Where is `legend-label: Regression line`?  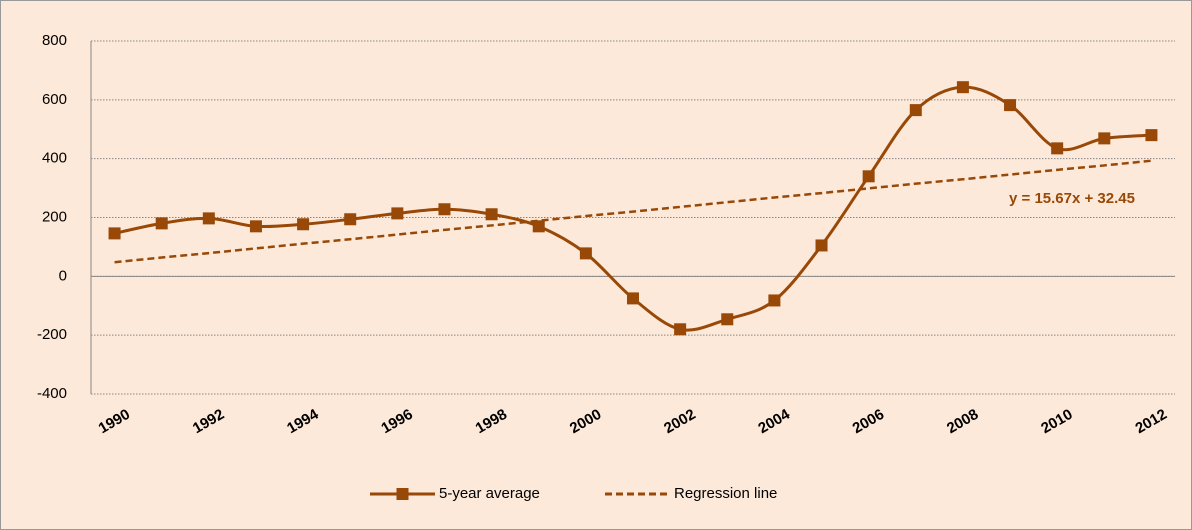 legend-label: Regression line is located at coordinates (725, 493).